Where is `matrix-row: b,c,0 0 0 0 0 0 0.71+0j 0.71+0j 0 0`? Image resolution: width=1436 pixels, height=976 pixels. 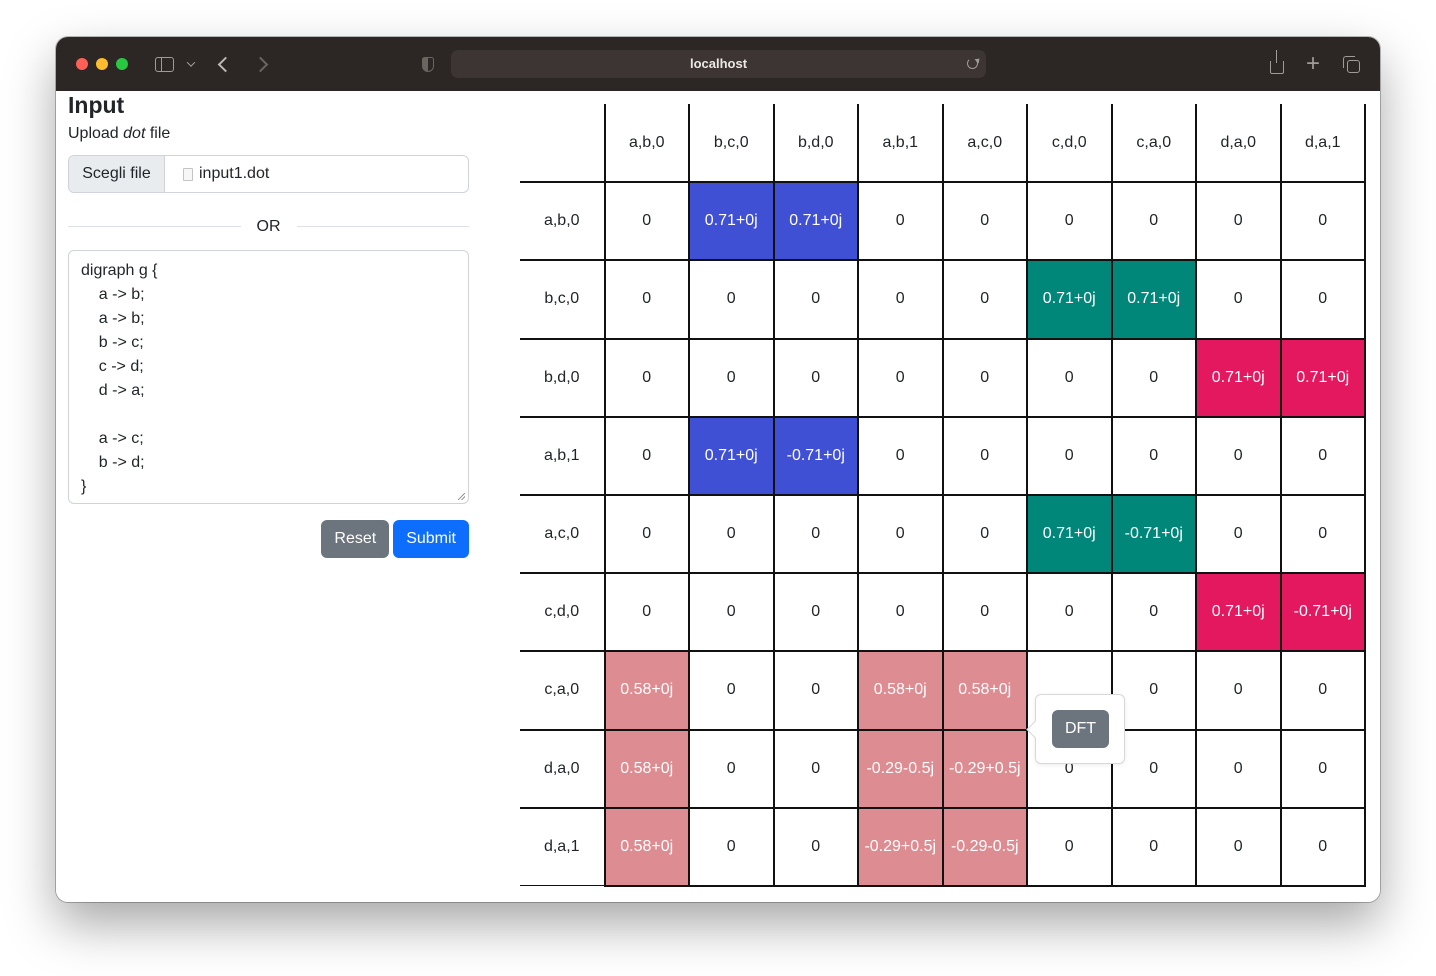 matrix-row: b,c,0 0 0 0 0 0 0.71+0j 0.71+0j 0 0 is located at coordinates (943, 299).